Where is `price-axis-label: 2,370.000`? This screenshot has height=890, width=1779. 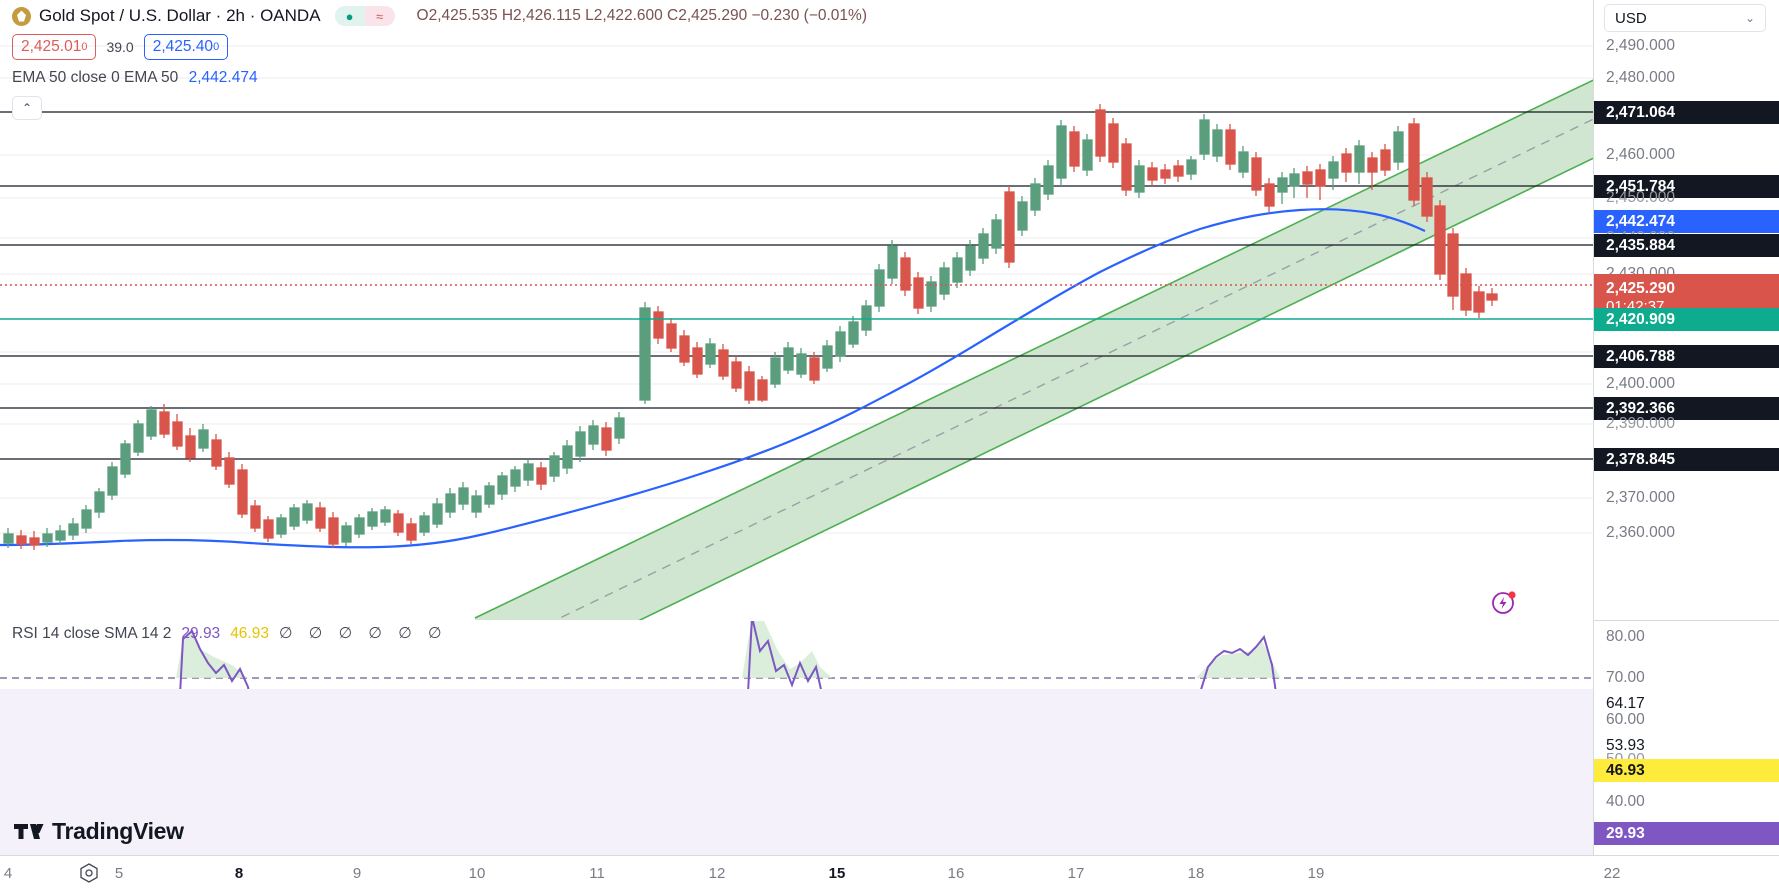 price-axis-label: 2,370.000 is located at coordinates (1640, 497).